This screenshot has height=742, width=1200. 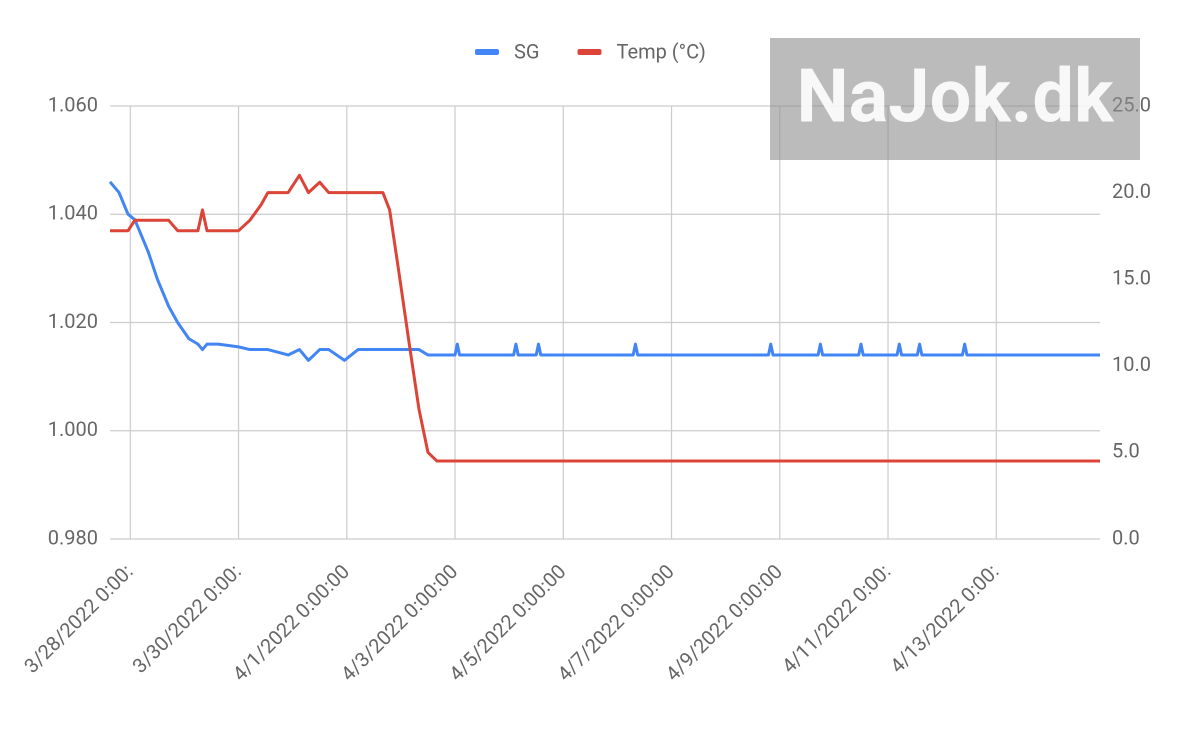 I want to click on x-tick-label: 3/30/2022 0:00:, so click(x=186, y=618).